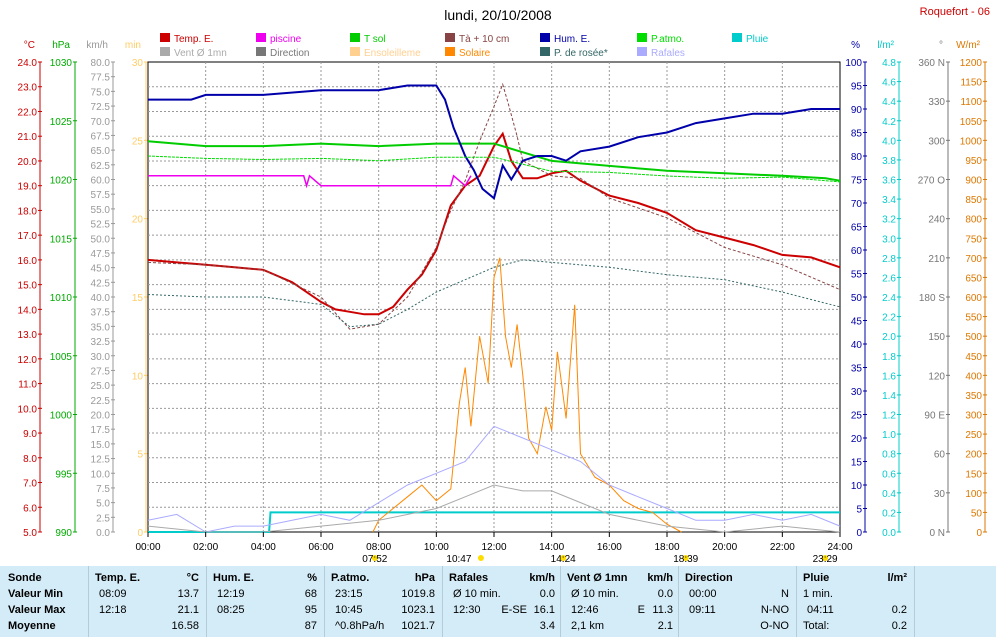  I want to click on axis-tick-dir: 240, so click(936, 220).